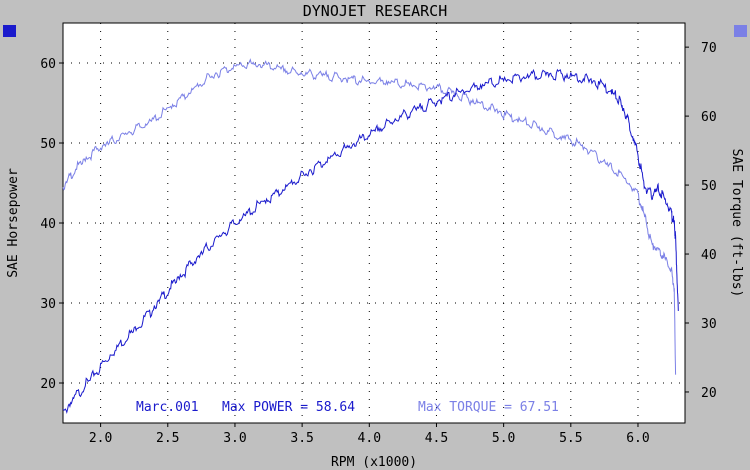 The width and height of the screenshot is (750, 470). Describe the element at coordinates (48, 304) in the screenshot. I see `left-y-tick-label: 30` at that location.